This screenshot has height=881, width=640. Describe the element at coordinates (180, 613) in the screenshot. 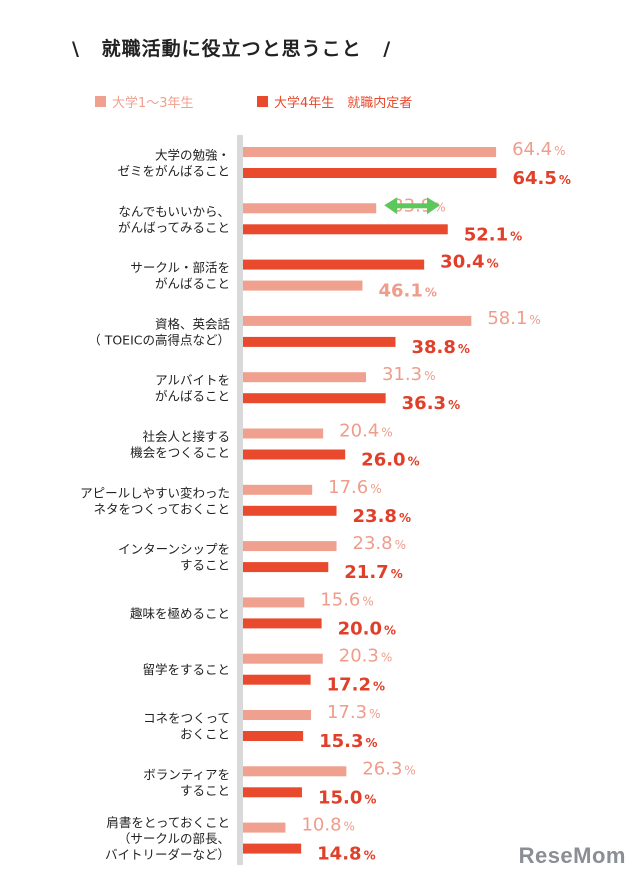

I see `category-label: 趣味を極めること` at that location.